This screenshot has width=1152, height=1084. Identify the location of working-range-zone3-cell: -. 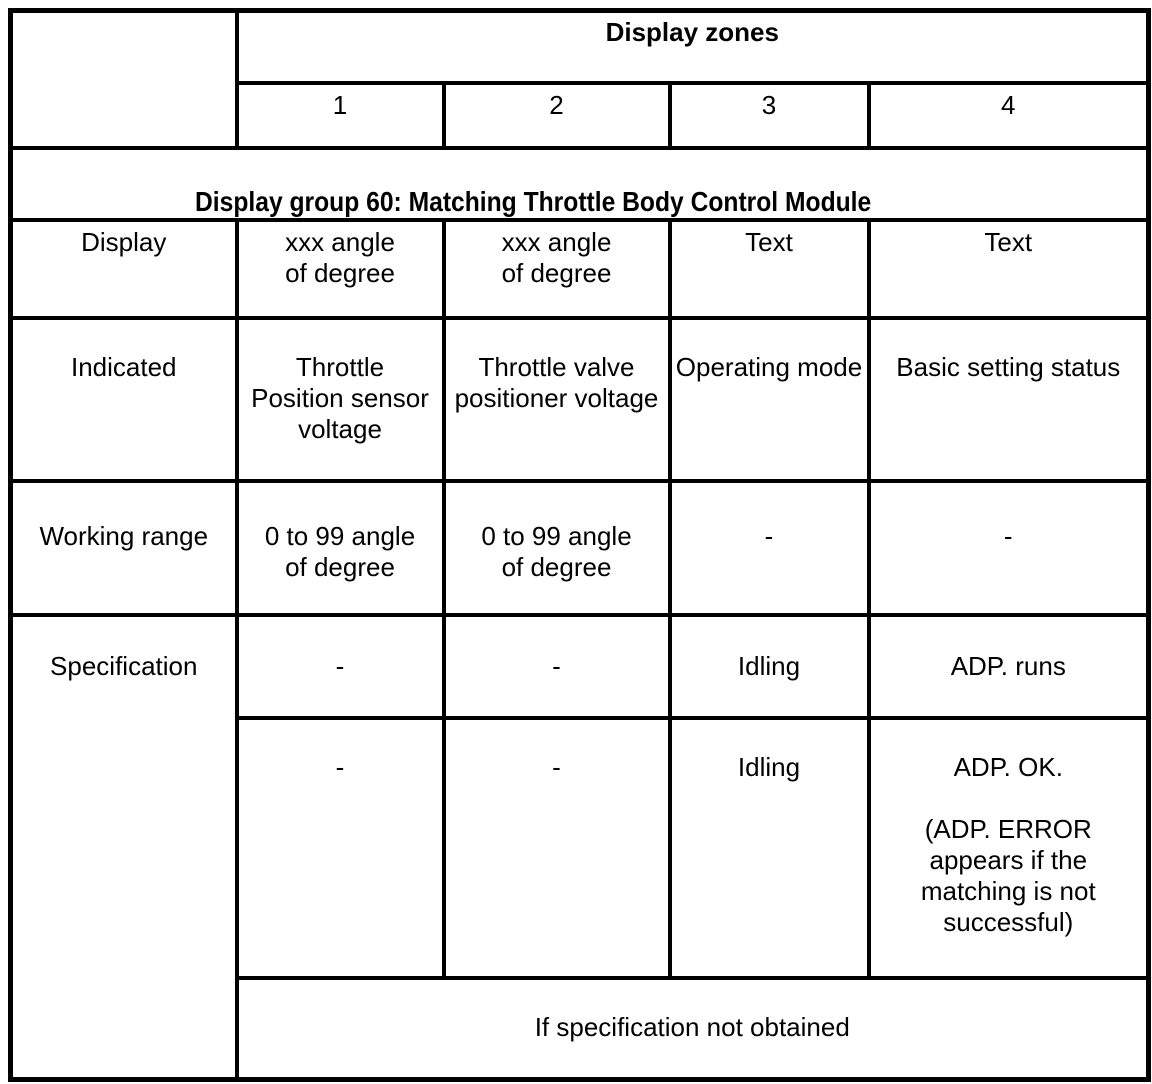
(769, 547).